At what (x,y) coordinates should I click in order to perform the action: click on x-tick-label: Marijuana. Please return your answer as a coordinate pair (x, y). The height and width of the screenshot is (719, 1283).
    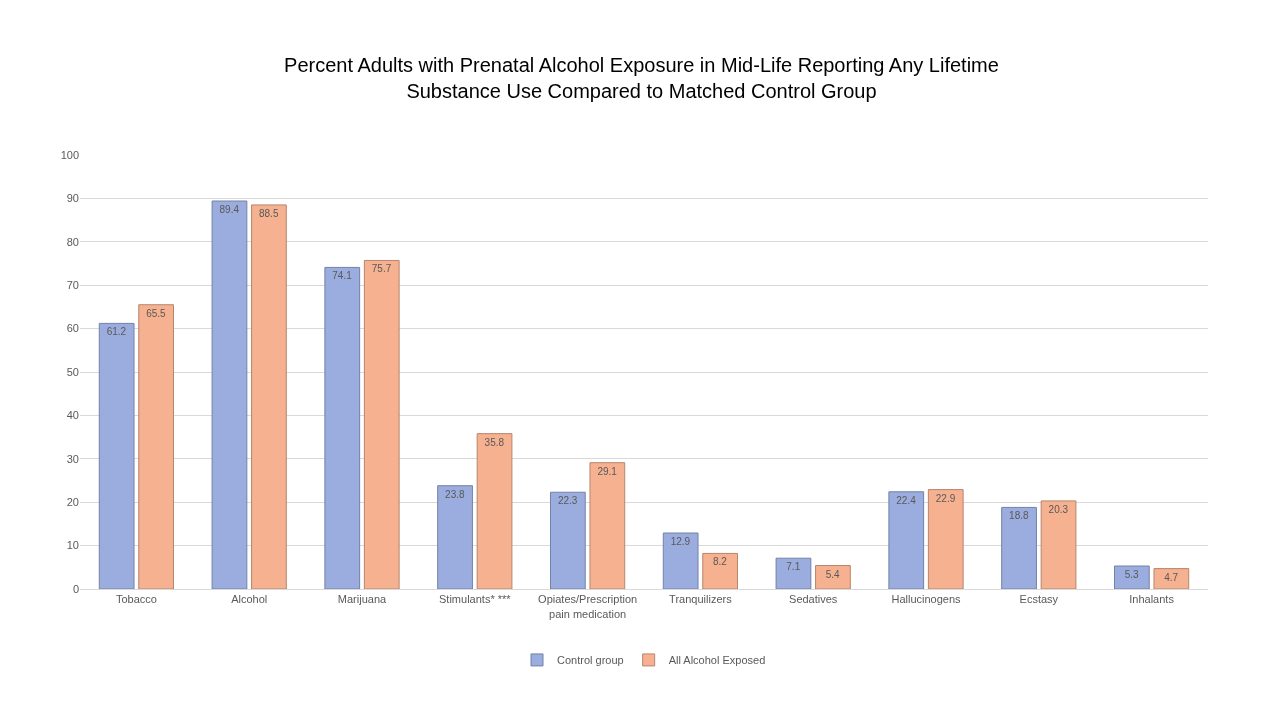
    Looking at the image, I should click on (362, 599).